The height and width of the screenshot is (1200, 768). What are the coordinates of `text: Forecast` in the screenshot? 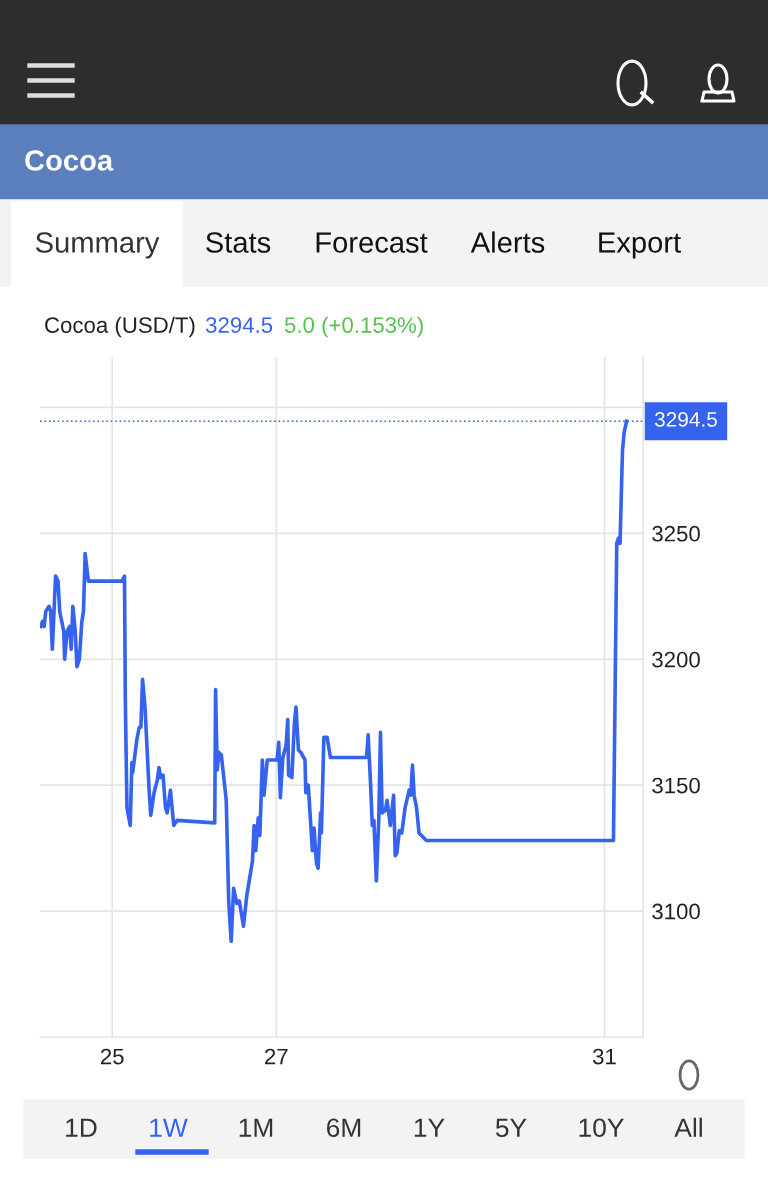 It's located at (372, 242).